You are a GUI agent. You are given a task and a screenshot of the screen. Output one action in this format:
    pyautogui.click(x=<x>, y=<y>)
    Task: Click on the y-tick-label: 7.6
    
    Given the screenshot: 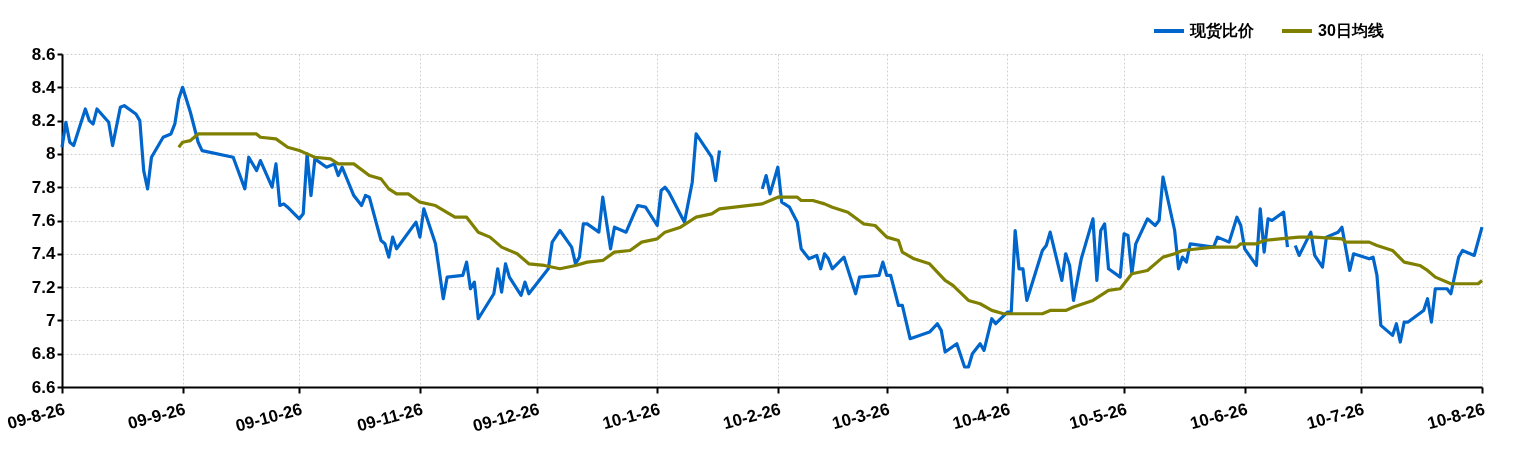 What is the action you would take?
    pyautogui.click(x=43, y=220)
    